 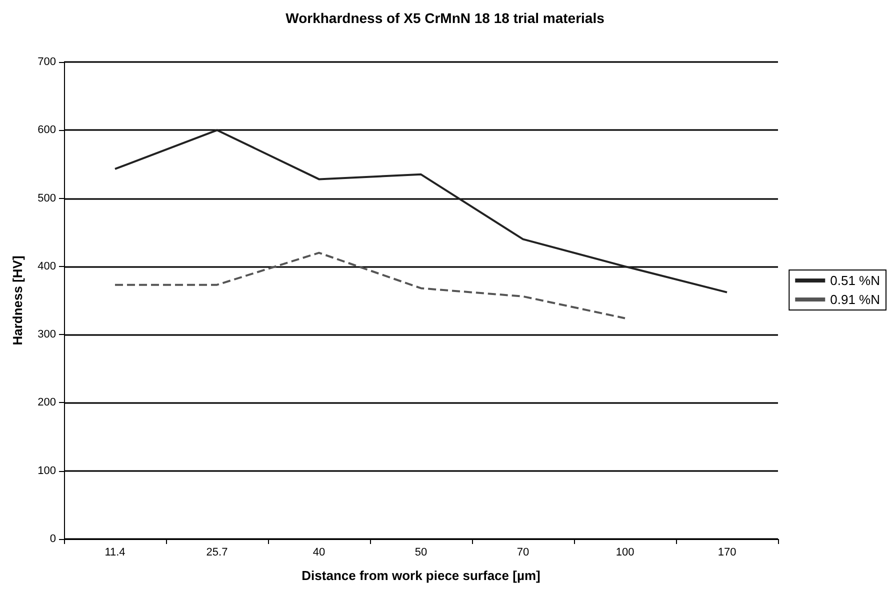 What do you see at coordinates (421, 552) in the screenshot?
I see `x-tick-label: 50` at bounding box center [421, 552].